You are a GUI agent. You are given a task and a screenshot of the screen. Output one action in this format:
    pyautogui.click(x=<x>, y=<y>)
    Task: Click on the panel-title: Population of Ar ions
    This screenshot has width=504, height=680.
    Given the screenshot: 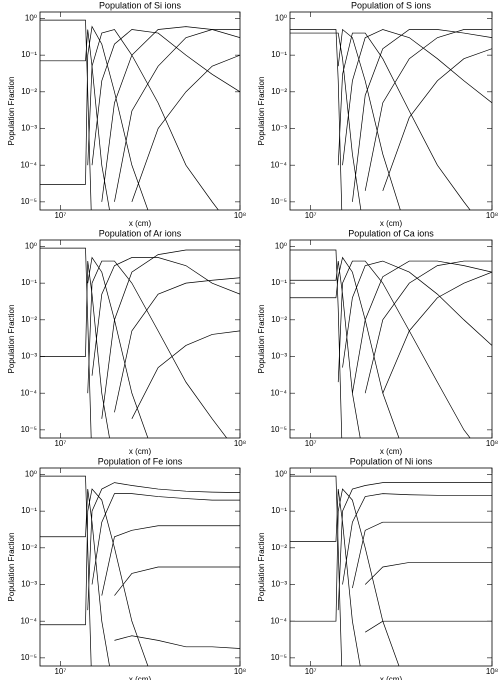 What is the action you would take?
    pyautogui.click(x=140, y=233)
    